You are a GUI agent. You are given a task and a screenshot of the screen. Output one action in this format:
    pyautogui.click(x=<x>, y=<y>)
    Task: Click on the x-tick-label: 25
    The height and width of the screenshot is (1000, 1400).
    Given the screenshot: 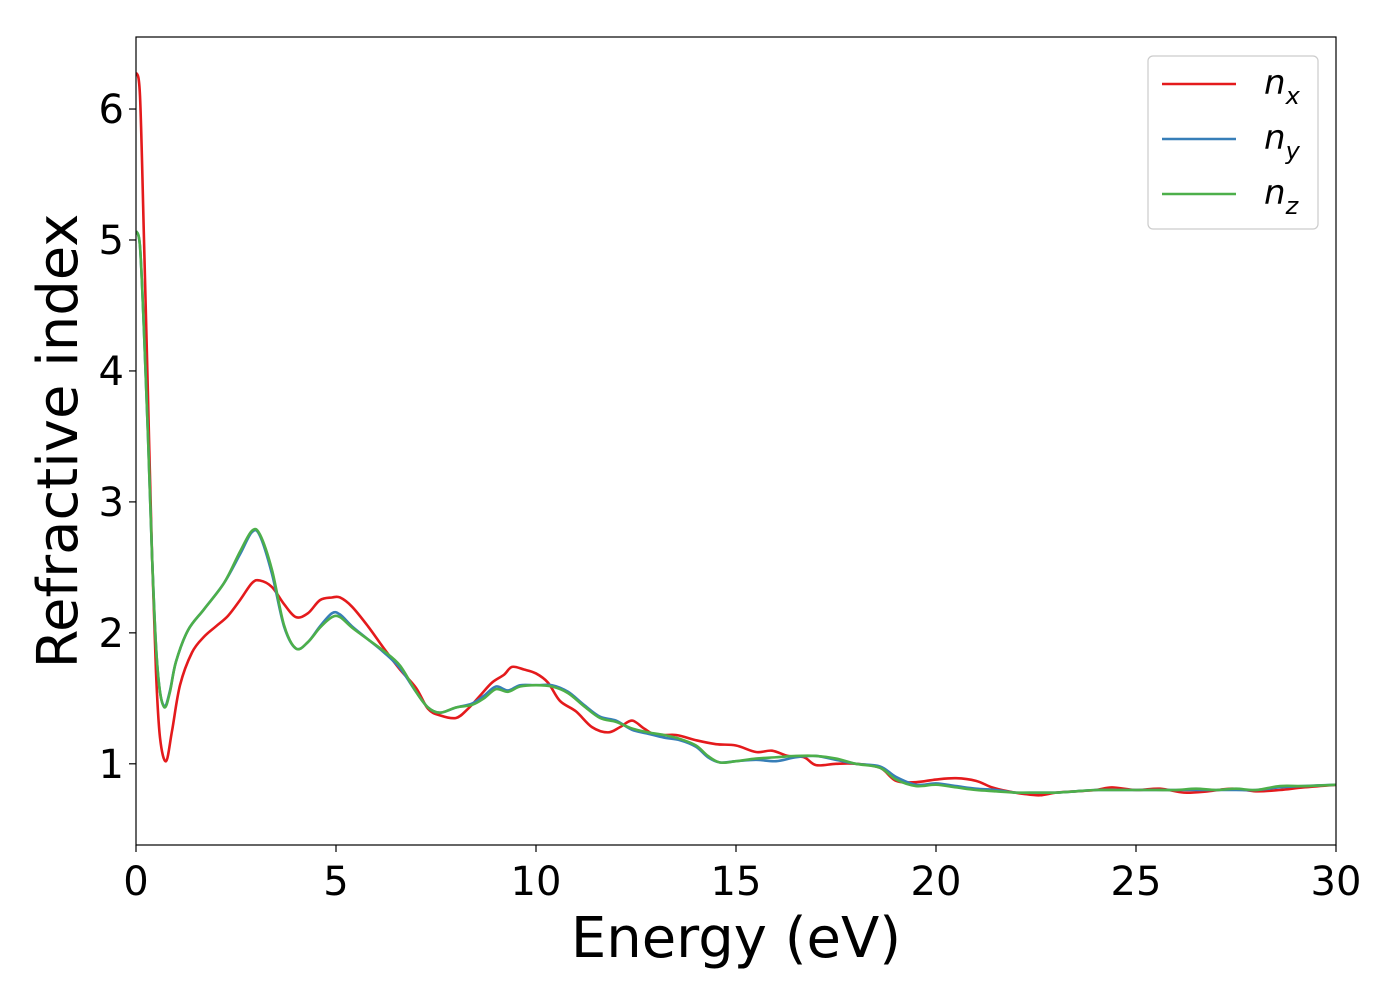 What is the action you would take?
    pyautogui.click(x=1136, y=882)
    